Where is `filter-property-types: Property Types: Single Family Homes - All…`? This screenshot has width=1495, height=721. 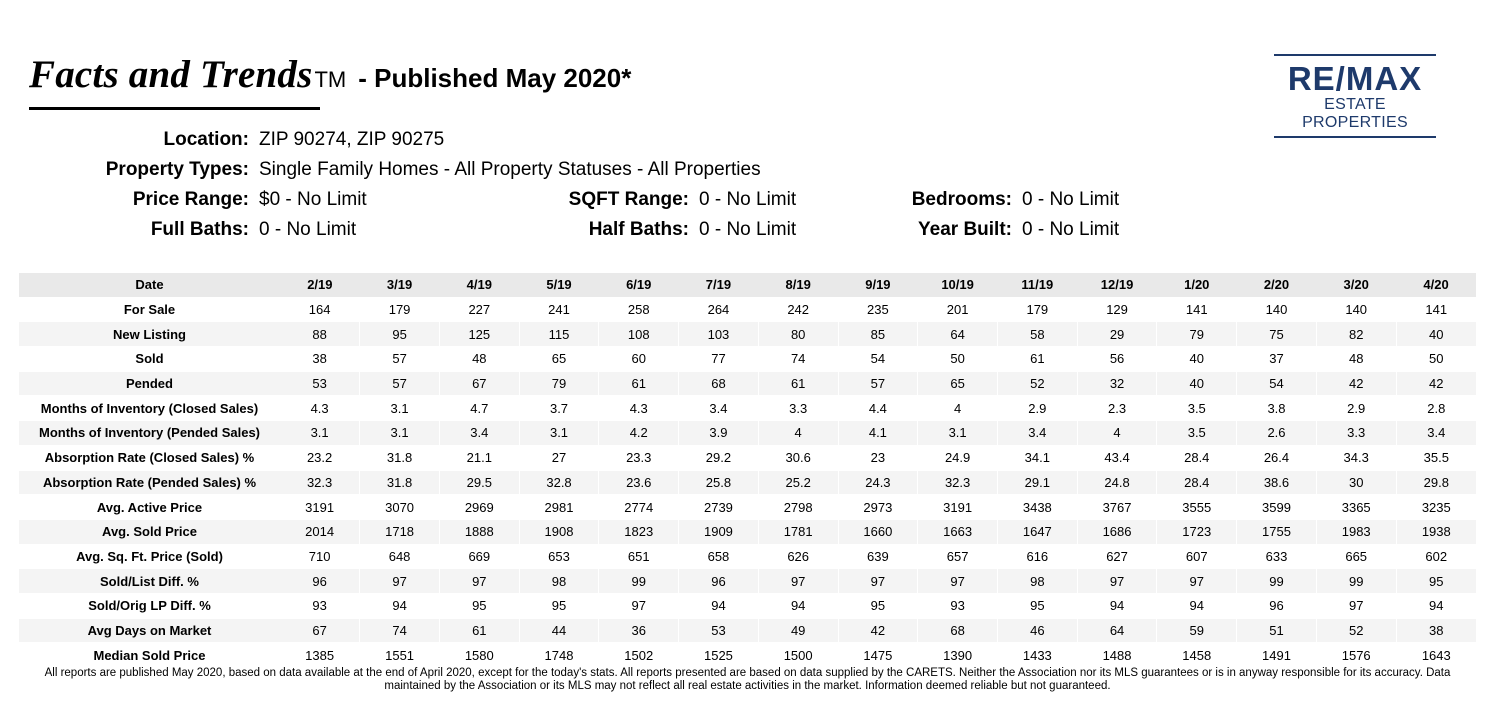
filter-property-types: Property Types: Single Family Homes - All… is located at coordinates (380, 170).